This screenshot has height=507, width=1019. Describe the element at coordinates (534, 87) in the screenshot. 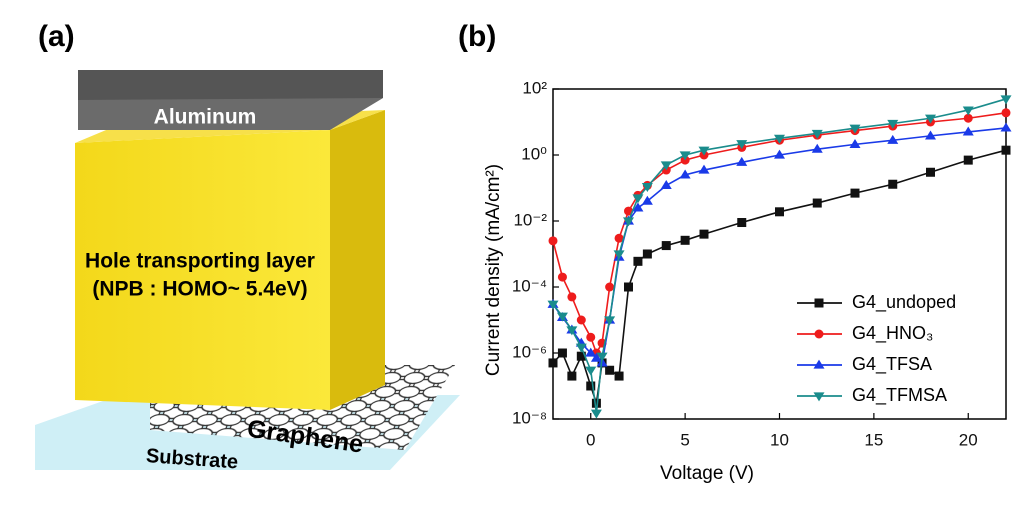

I see `y-tick-label: 10²` at that location.